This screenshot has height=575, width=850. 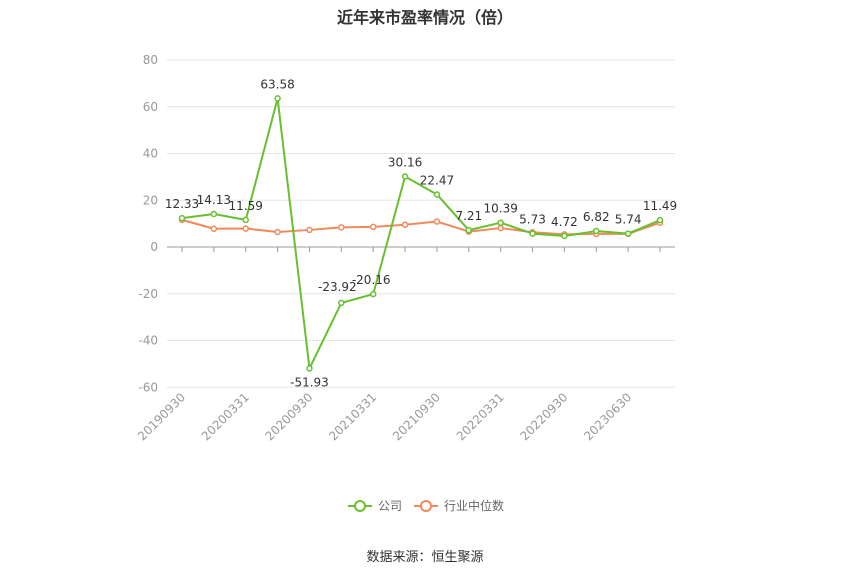 What do you see at coordinates (500, 209) in the screenshot?
I see `data-label: 10.39` at bounding box center [500, 209].